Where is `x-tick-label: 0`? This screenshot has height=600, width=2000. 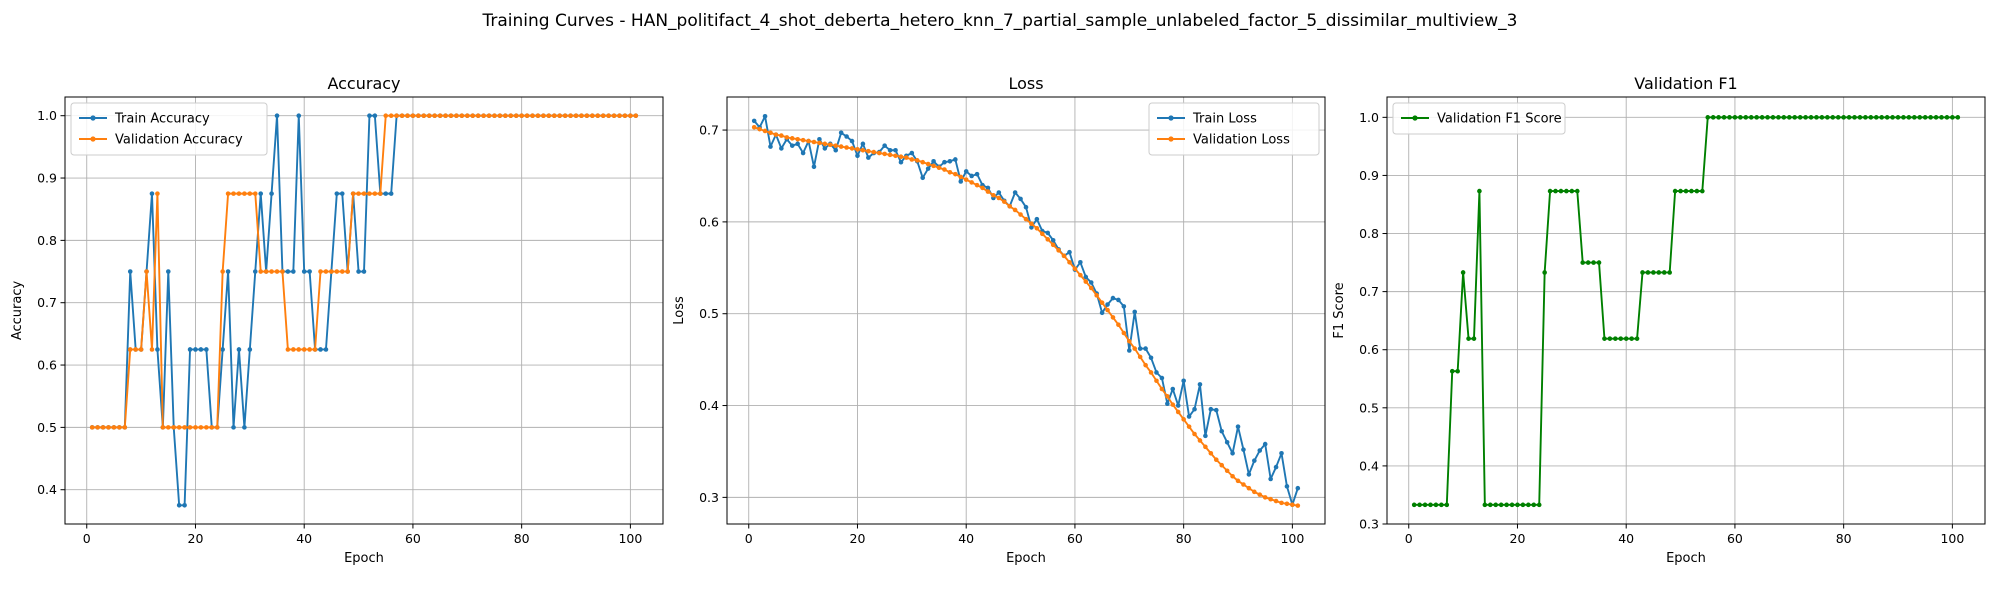
x-tick-label: 0 is located at coordinates (87, 538).